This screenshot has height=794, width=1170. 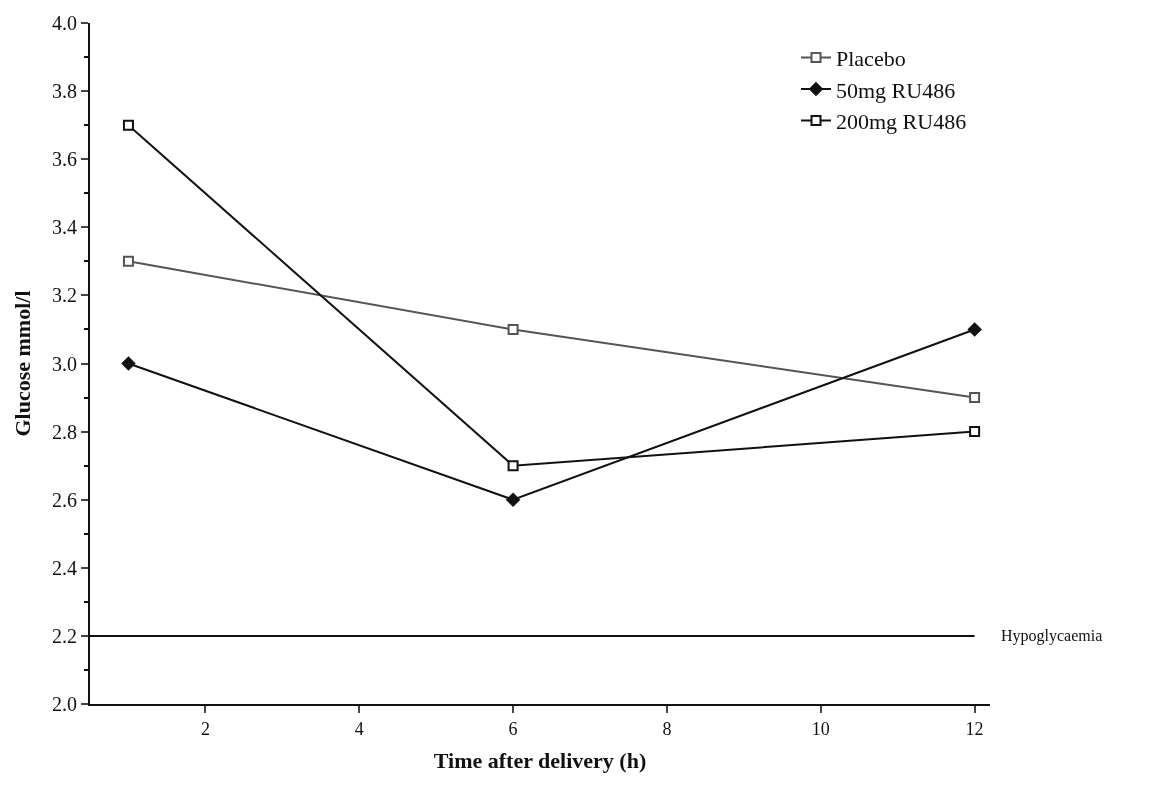 I want to click on y-axis-title: Glucose mmol/l, so click(x=23, y=363).